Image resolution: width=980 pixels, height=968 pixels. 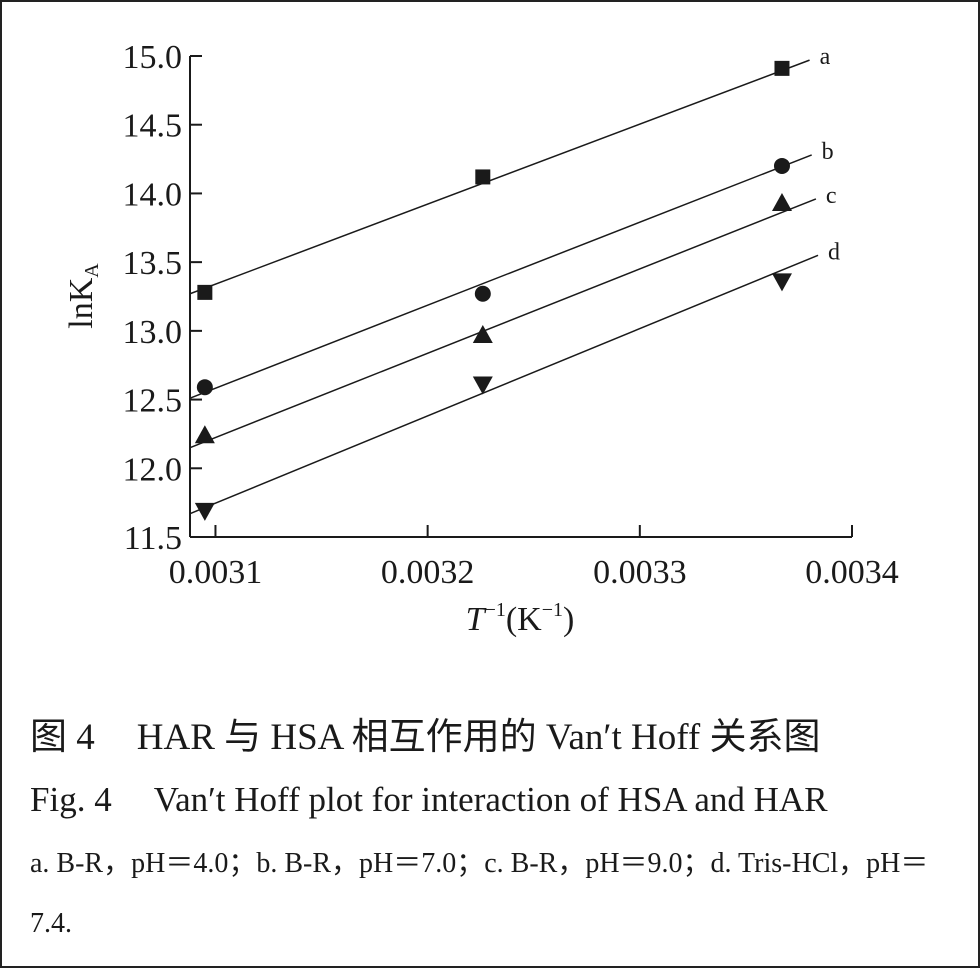 What do you see at coordinates (520, 618) in the screenshot?
I see `x-axis-title: T−1(K−1)` at bounding box center [520, 618].